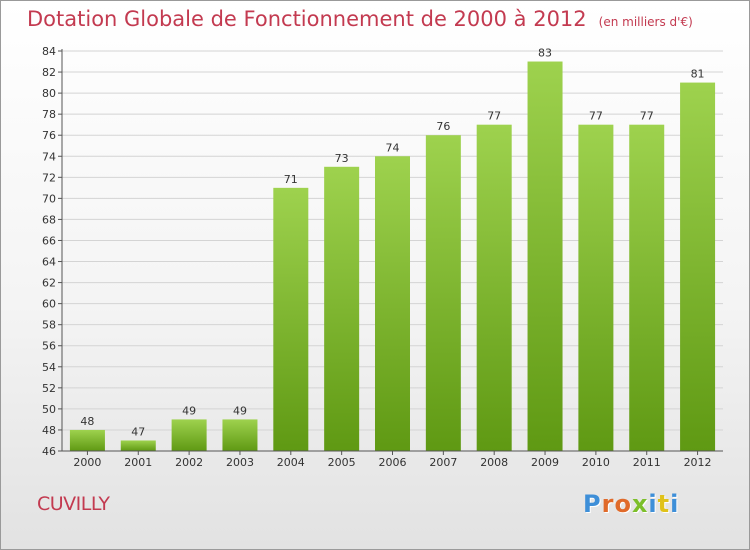 The image size is (750, 550). Describe the element at coordinates (49, 135) in the screenshot. I see `y-tick-label: 76` at that location.